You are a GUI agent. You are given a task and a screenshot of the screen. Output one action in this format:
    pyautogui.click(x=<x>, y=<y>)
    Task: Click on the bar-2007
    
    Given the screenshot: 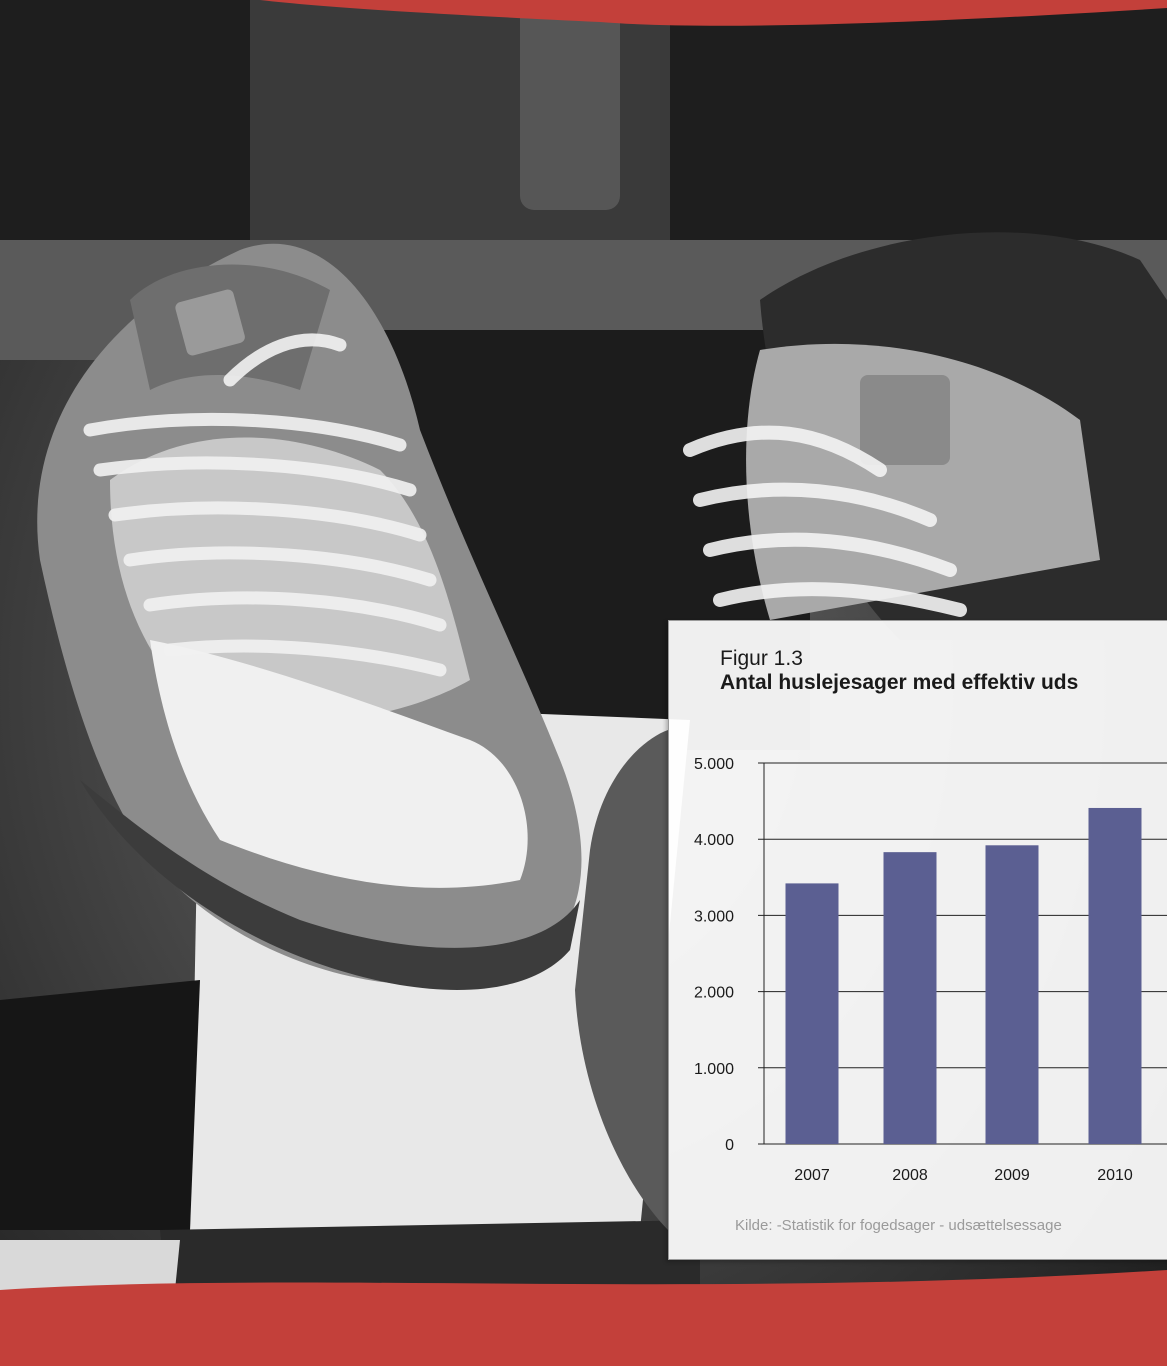 What is the action you would take?
    pyautogui.click(x=812, y=1013)
    